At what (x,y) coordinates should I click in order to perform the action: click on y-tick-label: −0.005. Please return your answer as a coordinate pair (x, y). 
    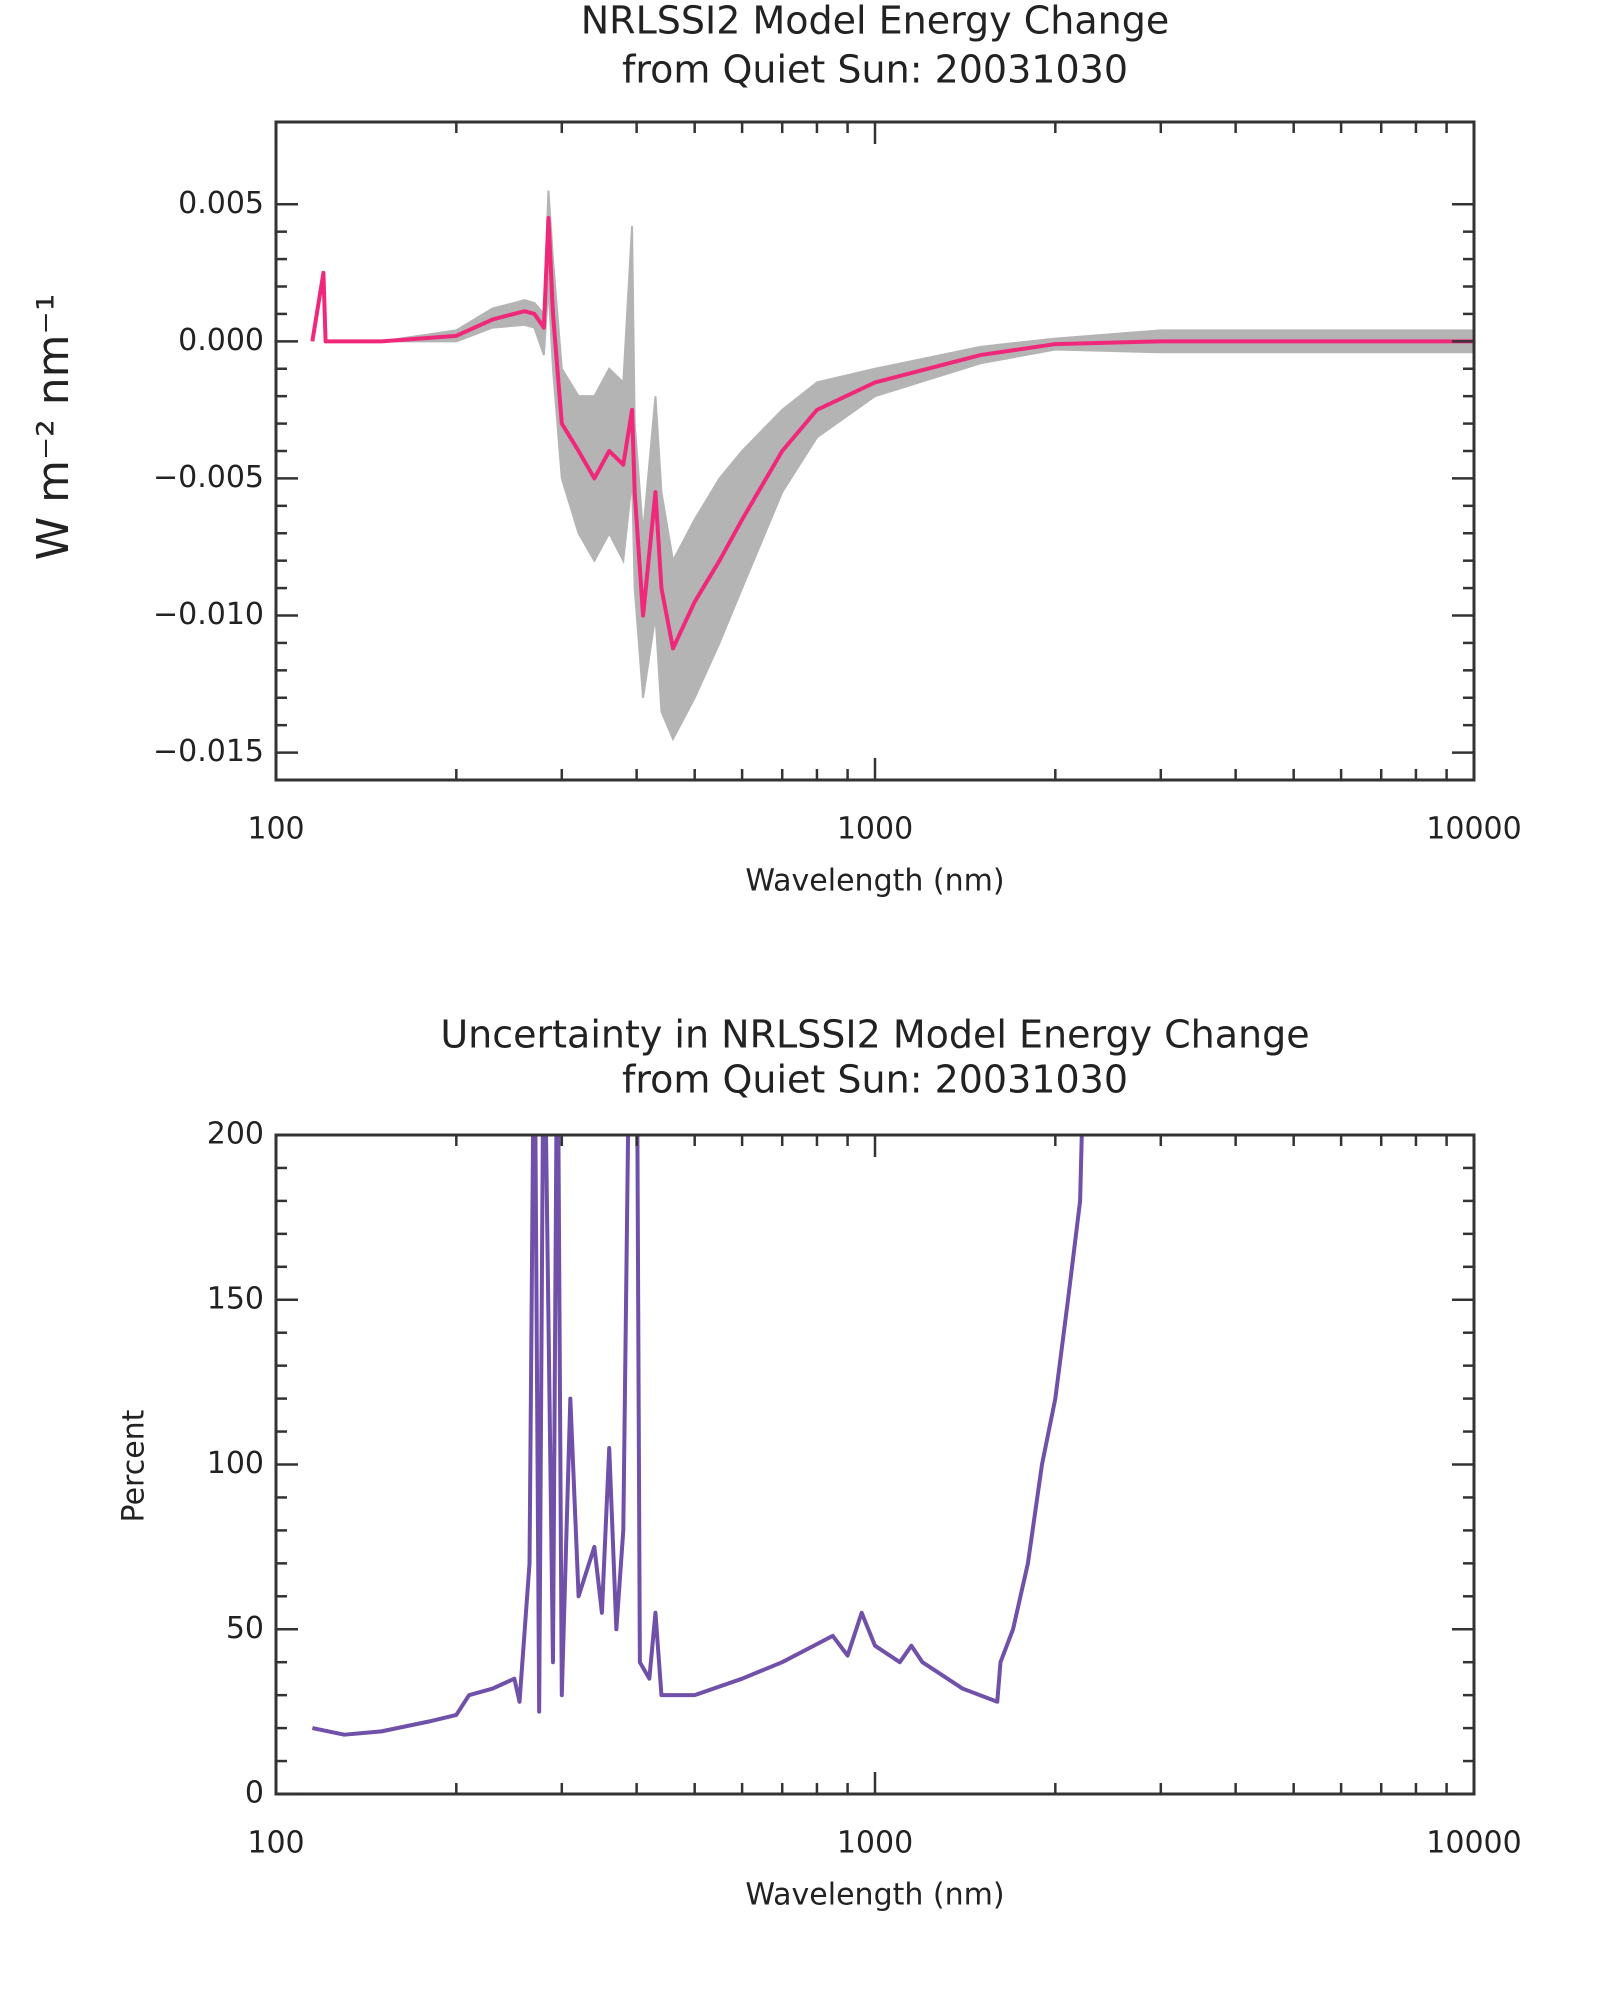
    Looking at the image, I should click on (208, 477).